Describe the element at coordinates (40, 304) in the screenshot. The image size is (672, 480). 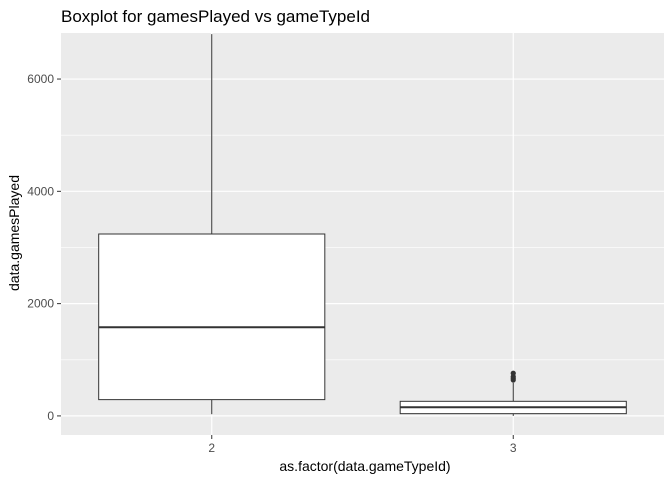
I see `y-tick-label: 2000` at that location.